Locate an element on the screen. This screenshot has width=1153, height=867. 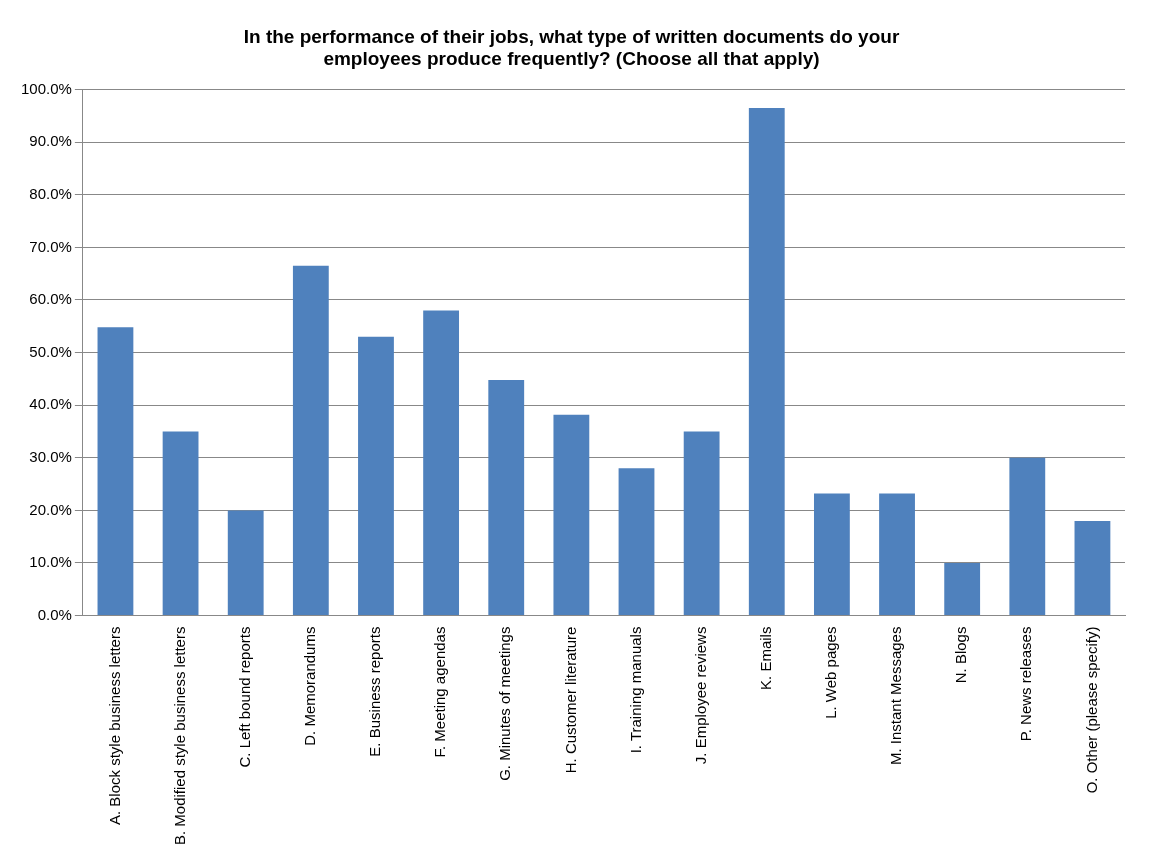
chart-title: In the performance of their jobs, what type of written documents do your employees produce frequently? (Choose all that apply) is located at coordinates (571, 47).